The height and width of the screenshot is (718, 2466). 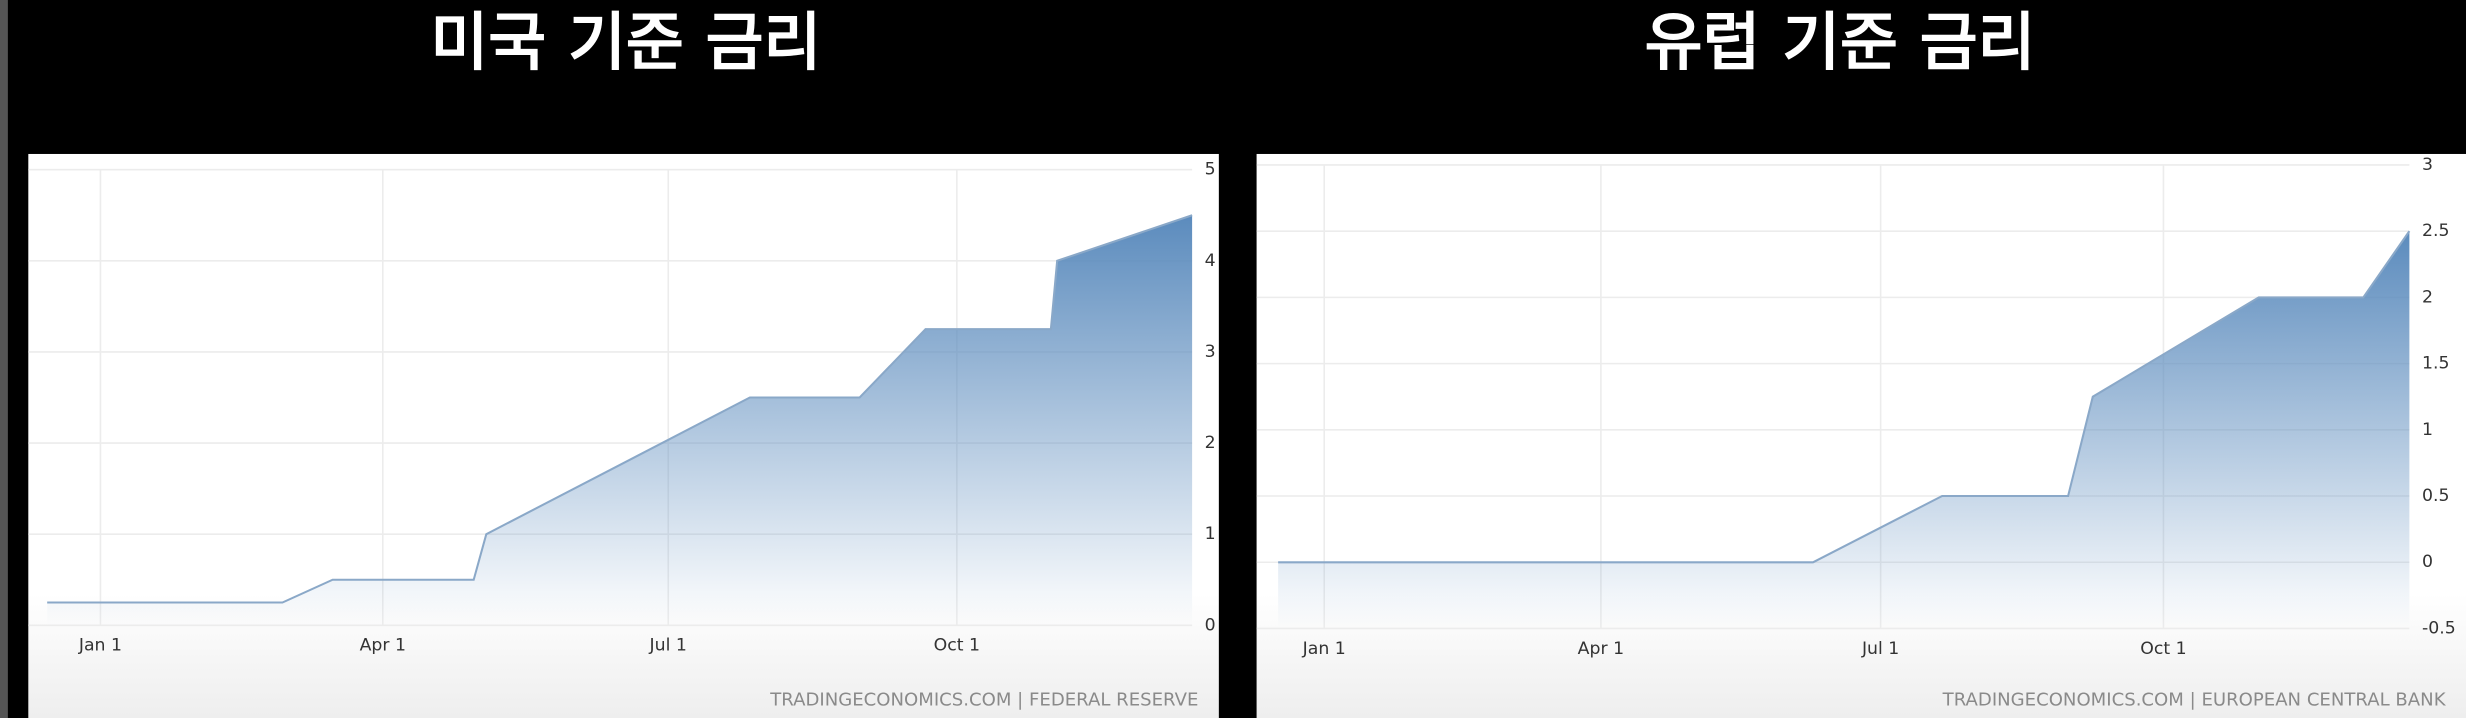 What do you see at coordinates (4, 359) in the screenshot?
I see `side-bar` at bounding box center [4, 359].